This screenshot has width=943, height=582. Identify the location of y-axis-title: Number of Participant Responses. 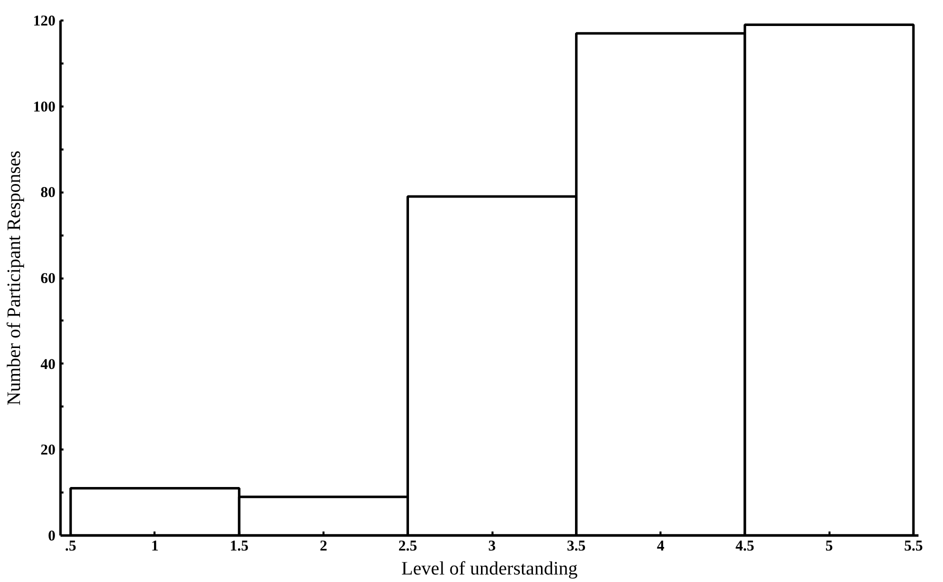
(14, 278).